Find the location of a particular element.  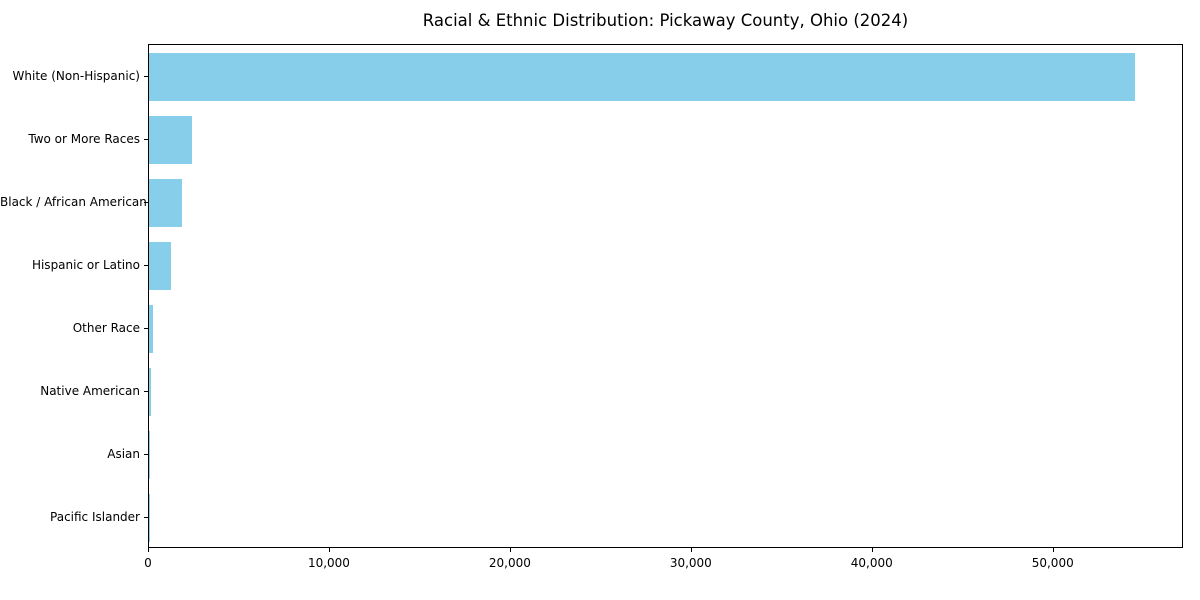

y-axis-label: Other Race is located at coordinates (106, 327).